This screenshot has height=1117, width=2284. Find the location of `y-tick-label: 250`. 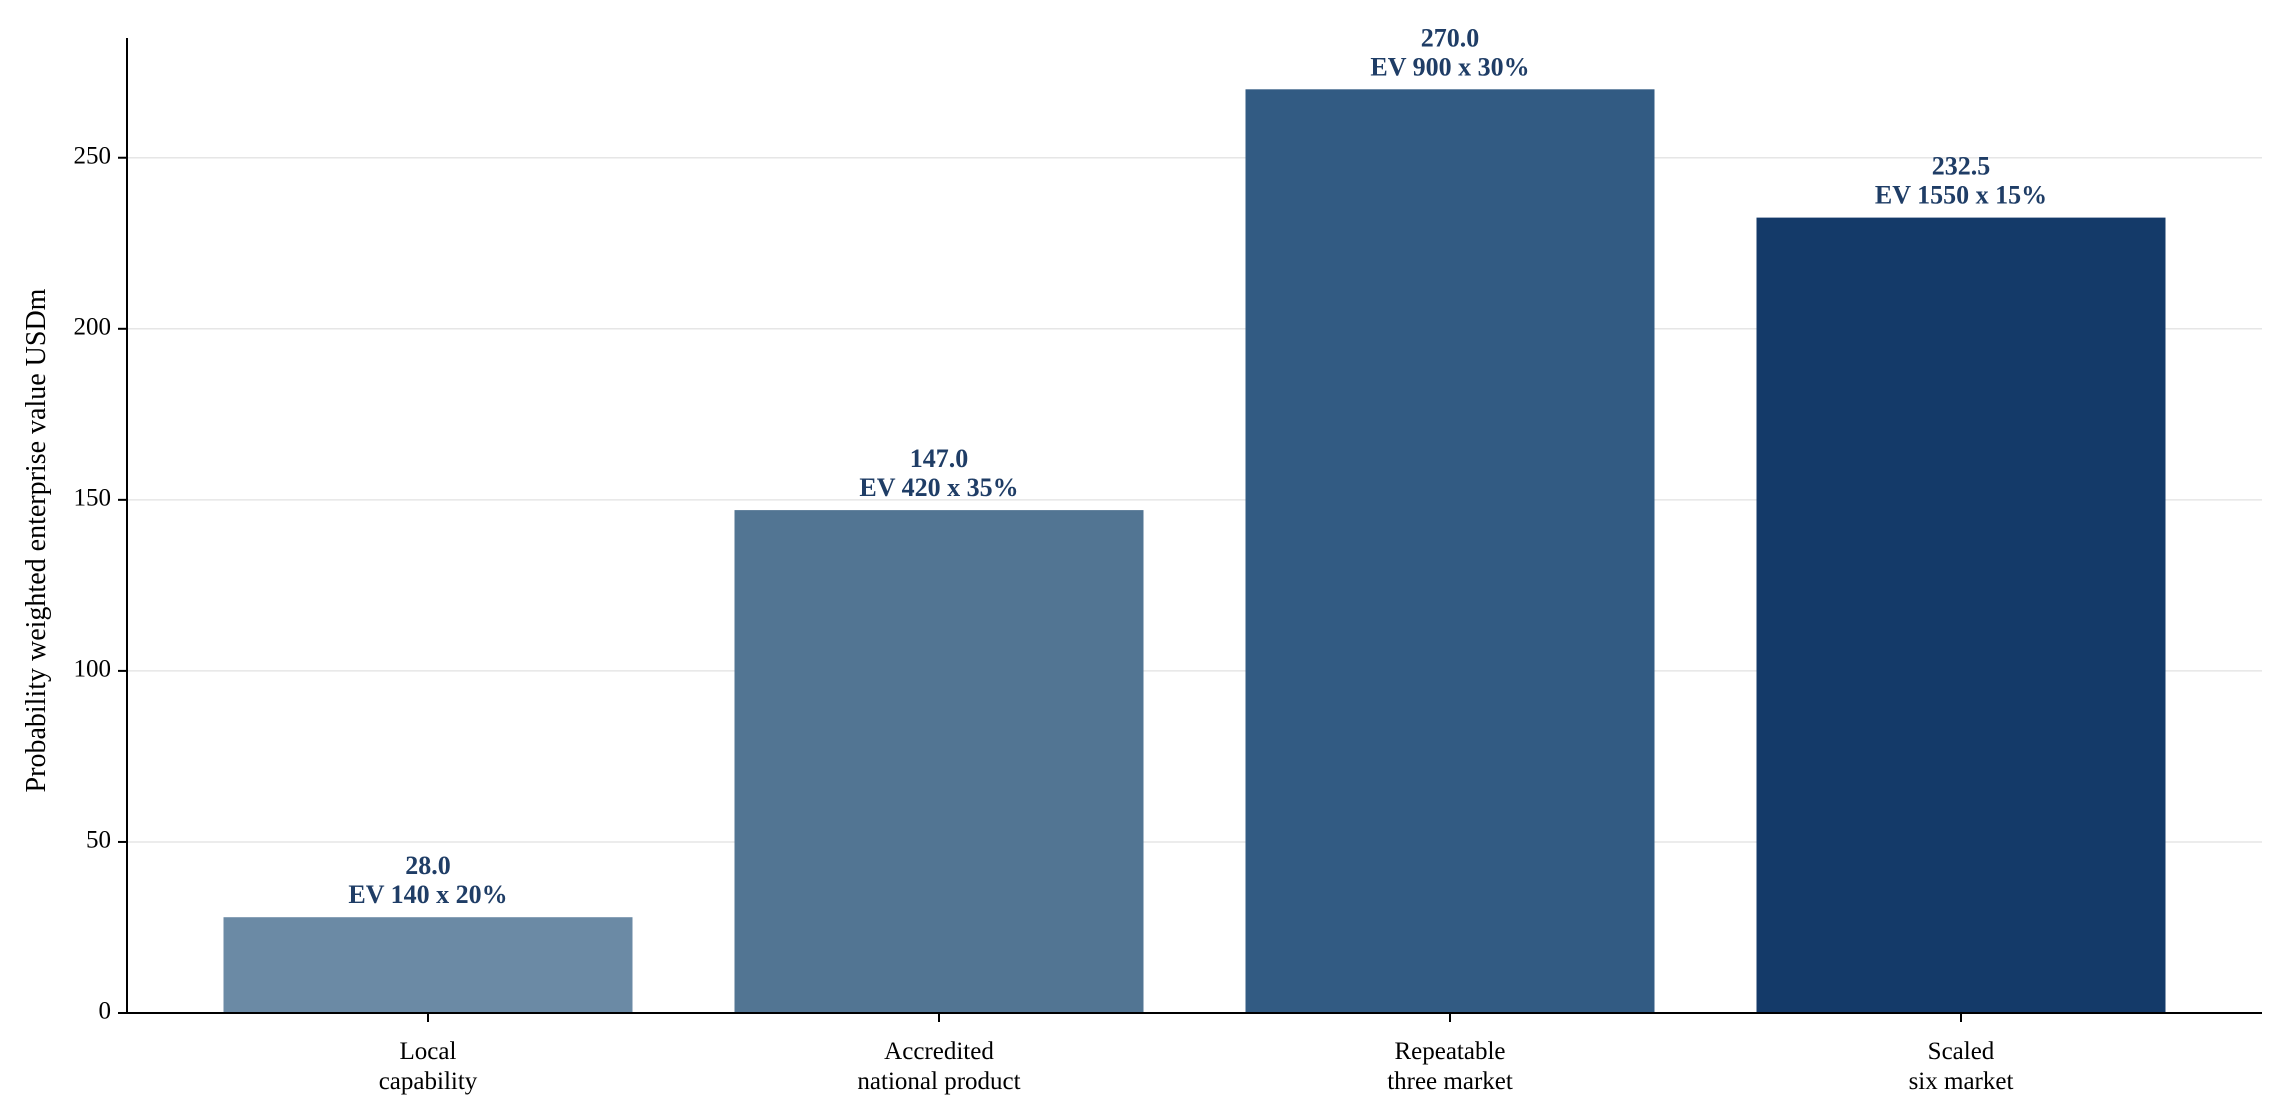

y-tick-label: 250 is located at coordinates (93, 155).